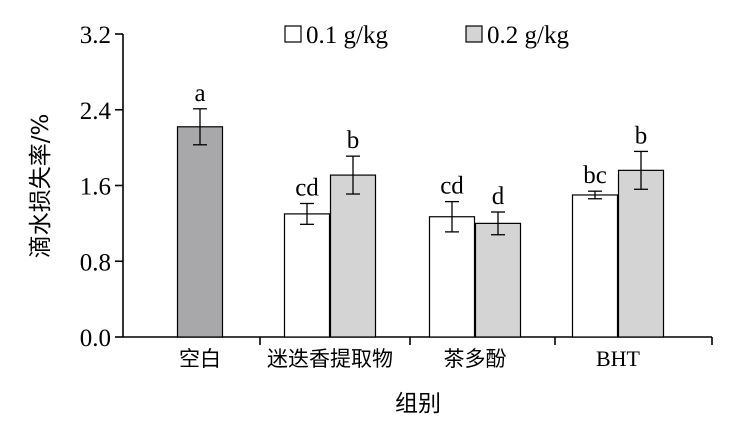 The image size is (733, 433). Describe the element at coordinates (347, 35) in the screenshot. I see `legend-label-0-1-g-kg: 0.1 g/kg` at that location.